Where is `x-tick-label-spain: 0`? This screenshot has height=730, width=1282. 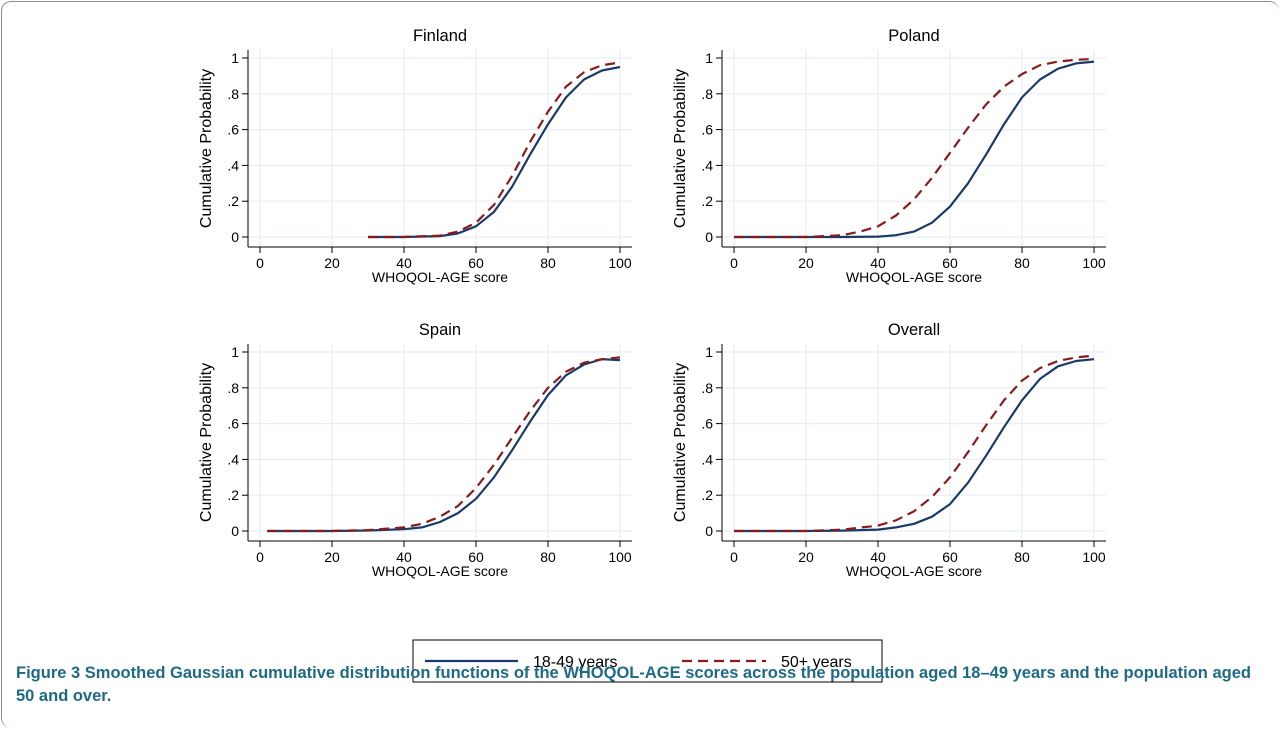 x-tick-label-spain: 0 is located at coordinates (260, 557).